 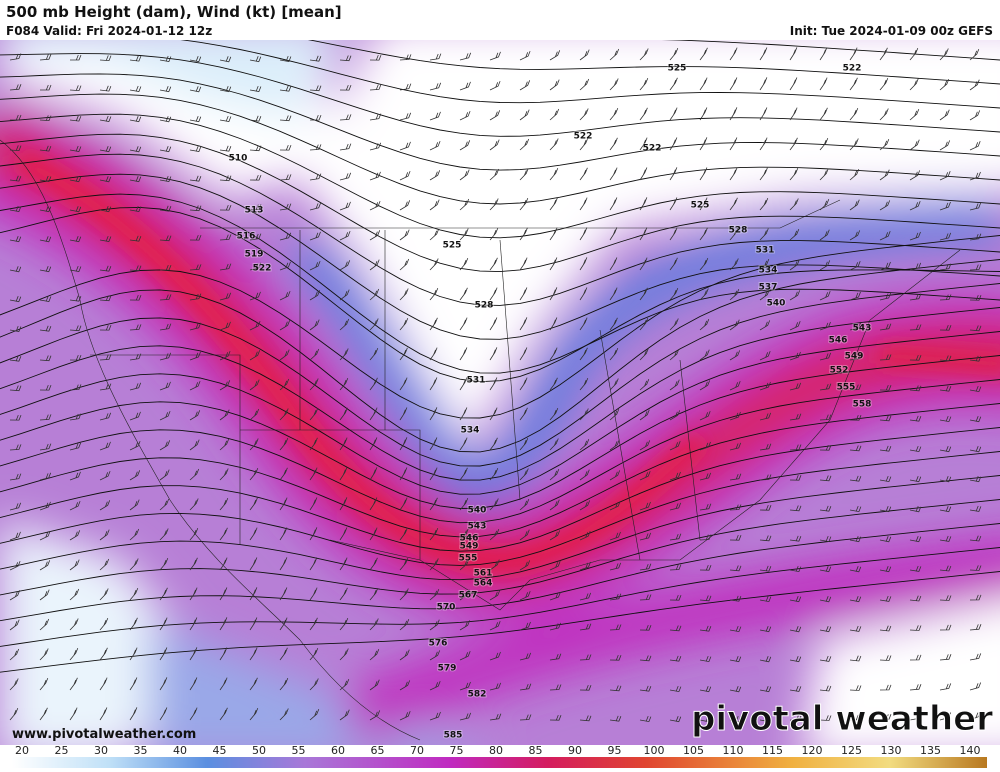 What do you see at coordinates (447, 669) in the screenshot?
I see `contour-label: 579` at bounding box center [447, 669].